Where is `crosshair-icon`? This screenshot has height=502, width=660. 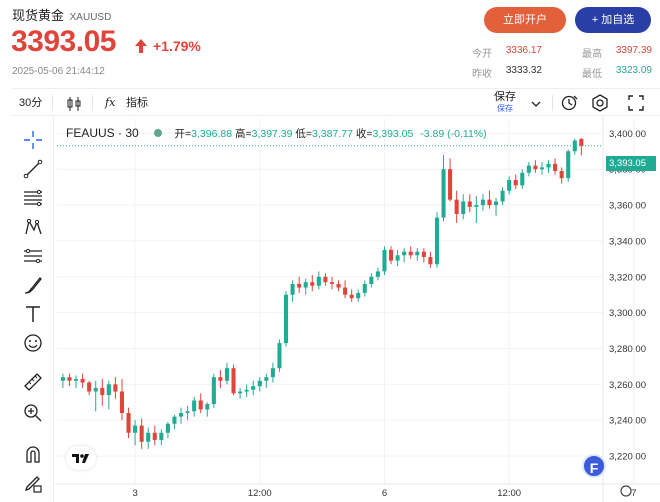 crosshair-icon is located at coordinates (33, 140).